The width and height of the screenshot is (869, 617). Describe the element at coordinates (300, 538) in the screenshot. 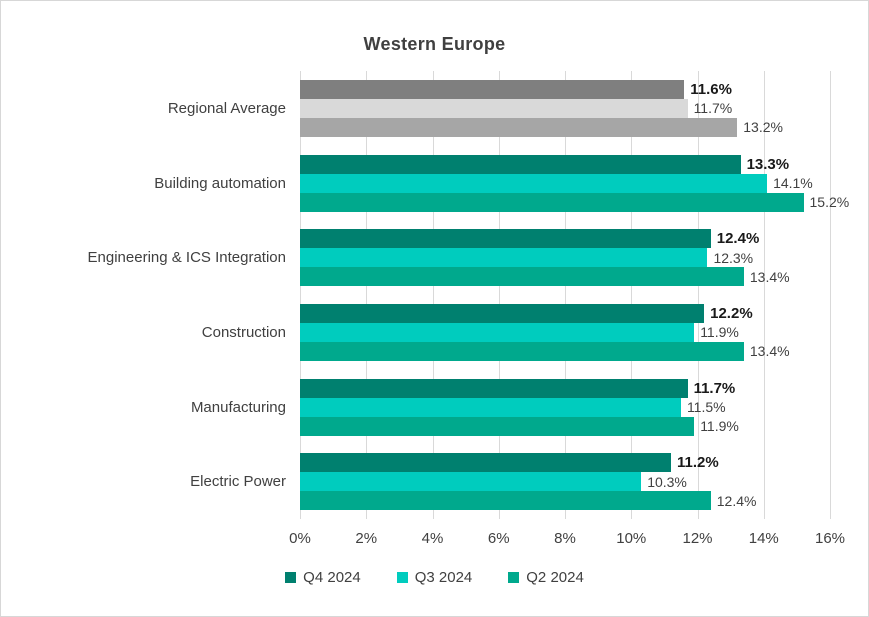

I see `x-axis-tick-label: 0%` at that location.